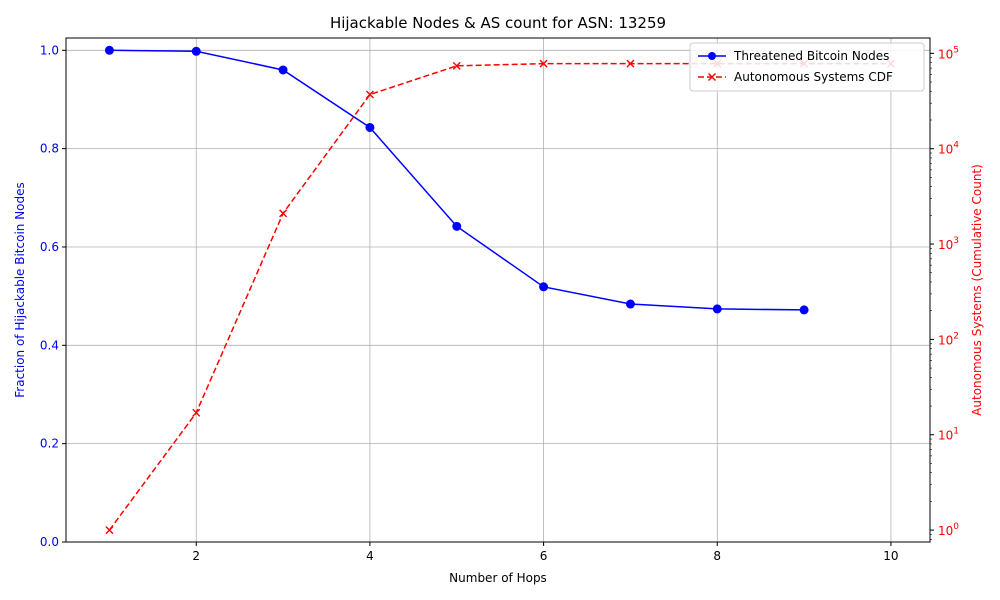 The image size is (1000, 600). Describe the element at coordinates (813, 77) in the screenshot. I see `legend-label: Autonomous Systems CDF` at that location.